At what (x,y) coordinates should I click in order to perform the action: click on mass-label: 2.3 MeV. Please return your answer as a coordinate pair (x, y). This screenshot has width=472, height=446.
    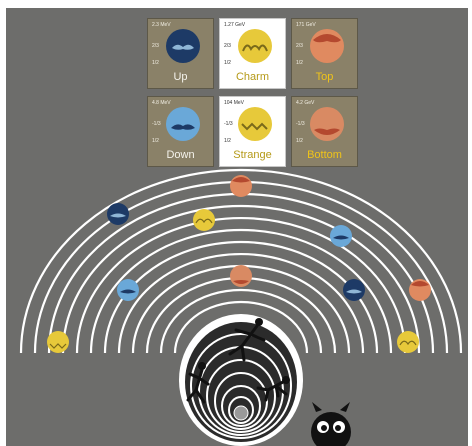
    Looking at the image, I should click on (161, 25).